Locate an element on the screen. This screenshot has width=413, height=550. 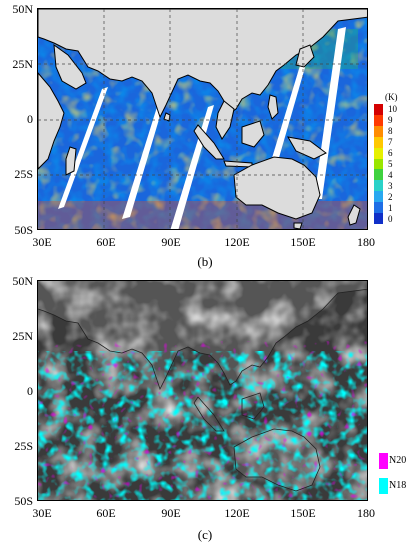
lon-label-60e: 60E is located at coordinates (106, 242).